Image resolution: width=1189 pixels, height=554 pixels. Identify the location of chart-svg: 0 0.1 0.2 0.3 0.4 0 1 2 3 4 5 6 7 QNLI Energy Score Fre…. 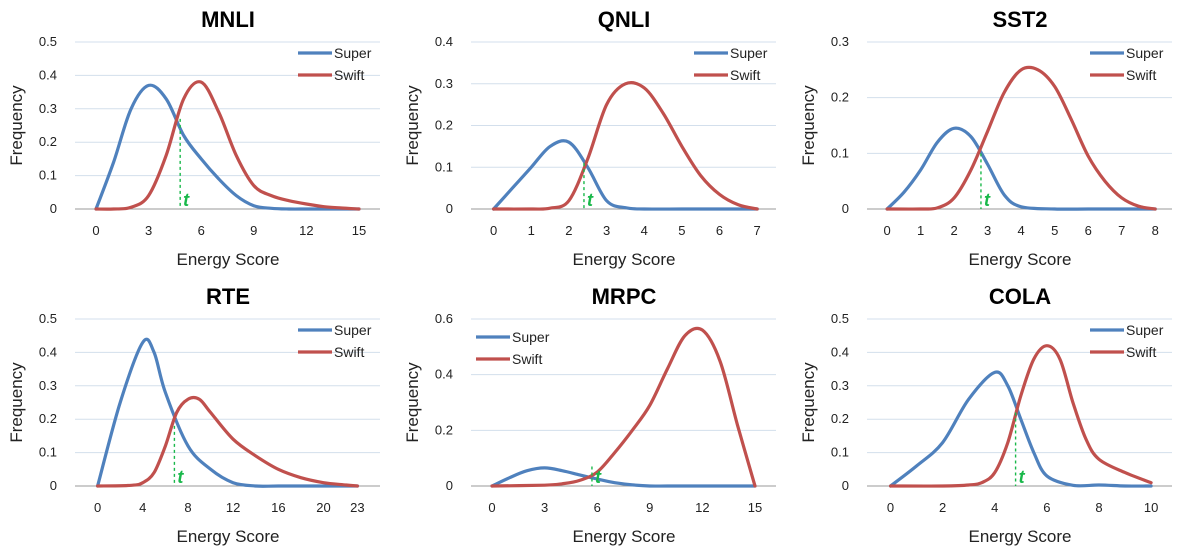
(589, 138).